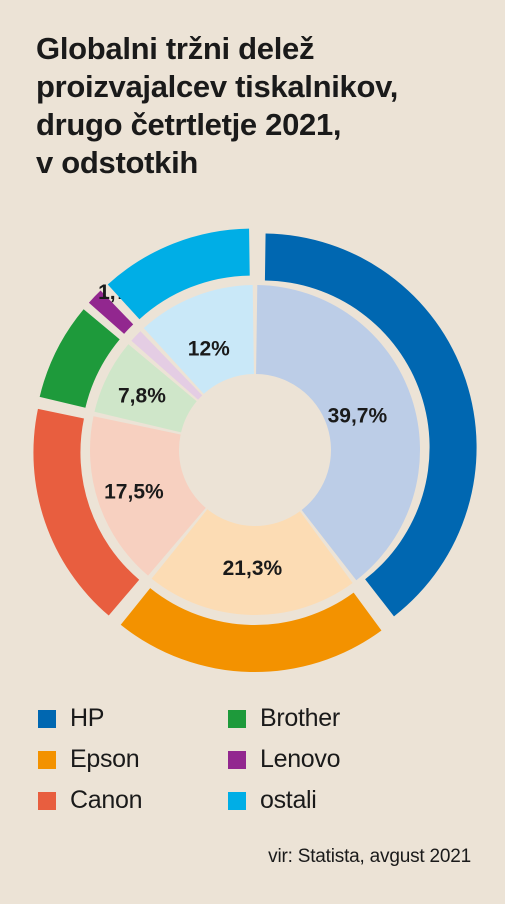 This screenshot has width=505, height=904. Describe the element at coordinates (79, 358) in the screenshot. I see `outer-slice-brother` at that location.